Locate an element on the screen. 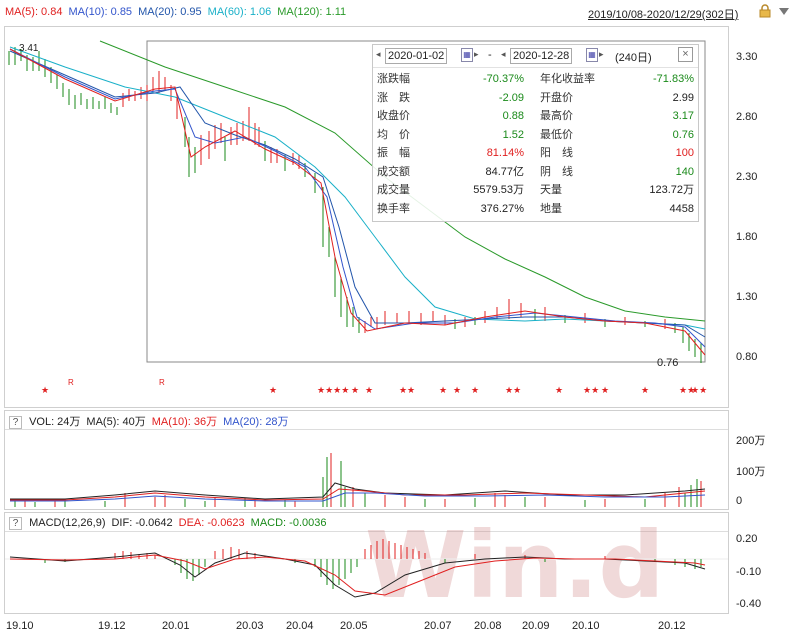 Image resolution: width=796 pixels, height=639 pixels. stat-value: -2.09 is located at coordinates (511, 97).